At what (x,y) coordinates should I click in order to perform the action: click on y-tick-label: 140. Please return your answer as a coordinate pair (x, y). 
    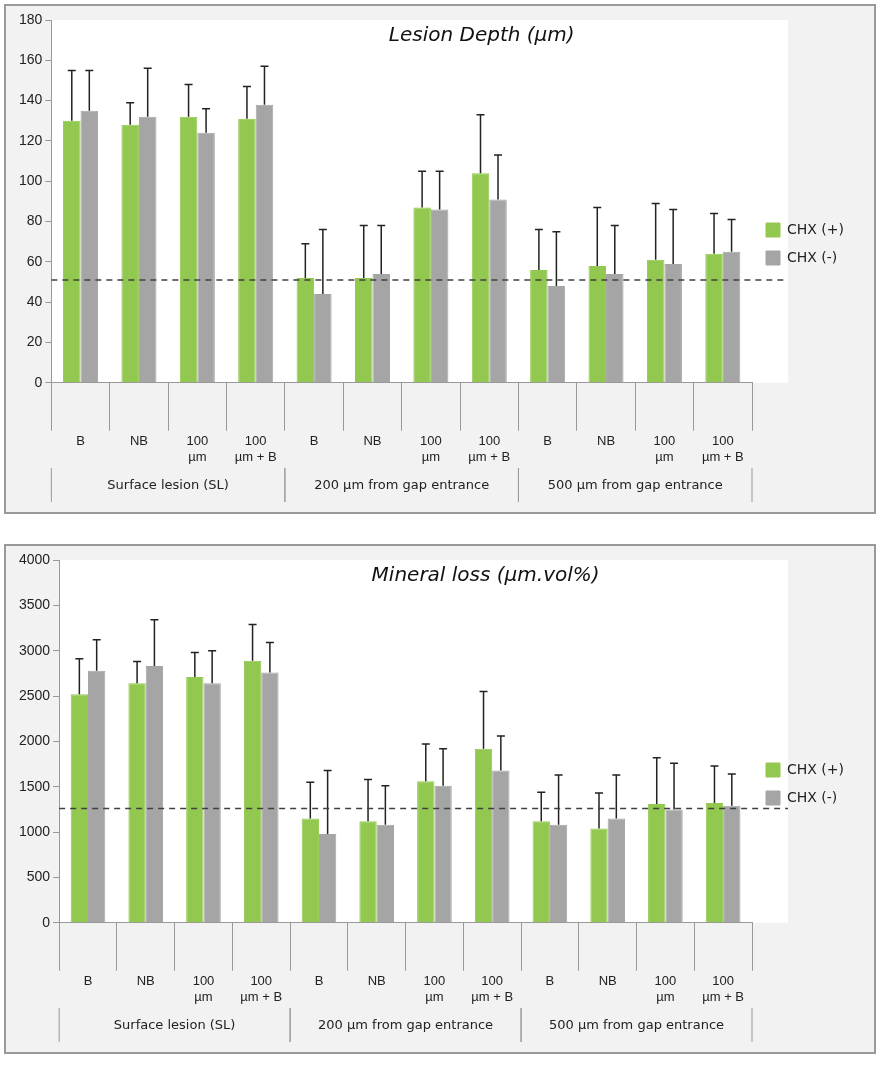
    Looking at the image, I should click on (31, 99).